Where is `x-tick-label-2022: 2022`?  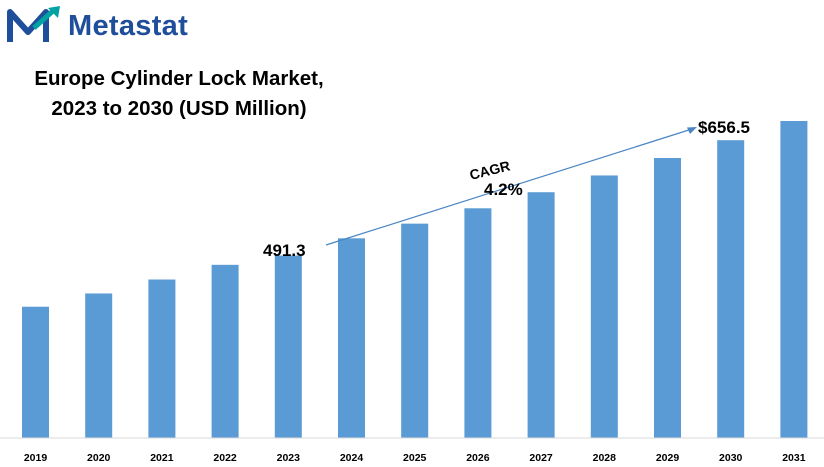 x-tick-label-2022: 2022 is located at coordinates (225, 458).